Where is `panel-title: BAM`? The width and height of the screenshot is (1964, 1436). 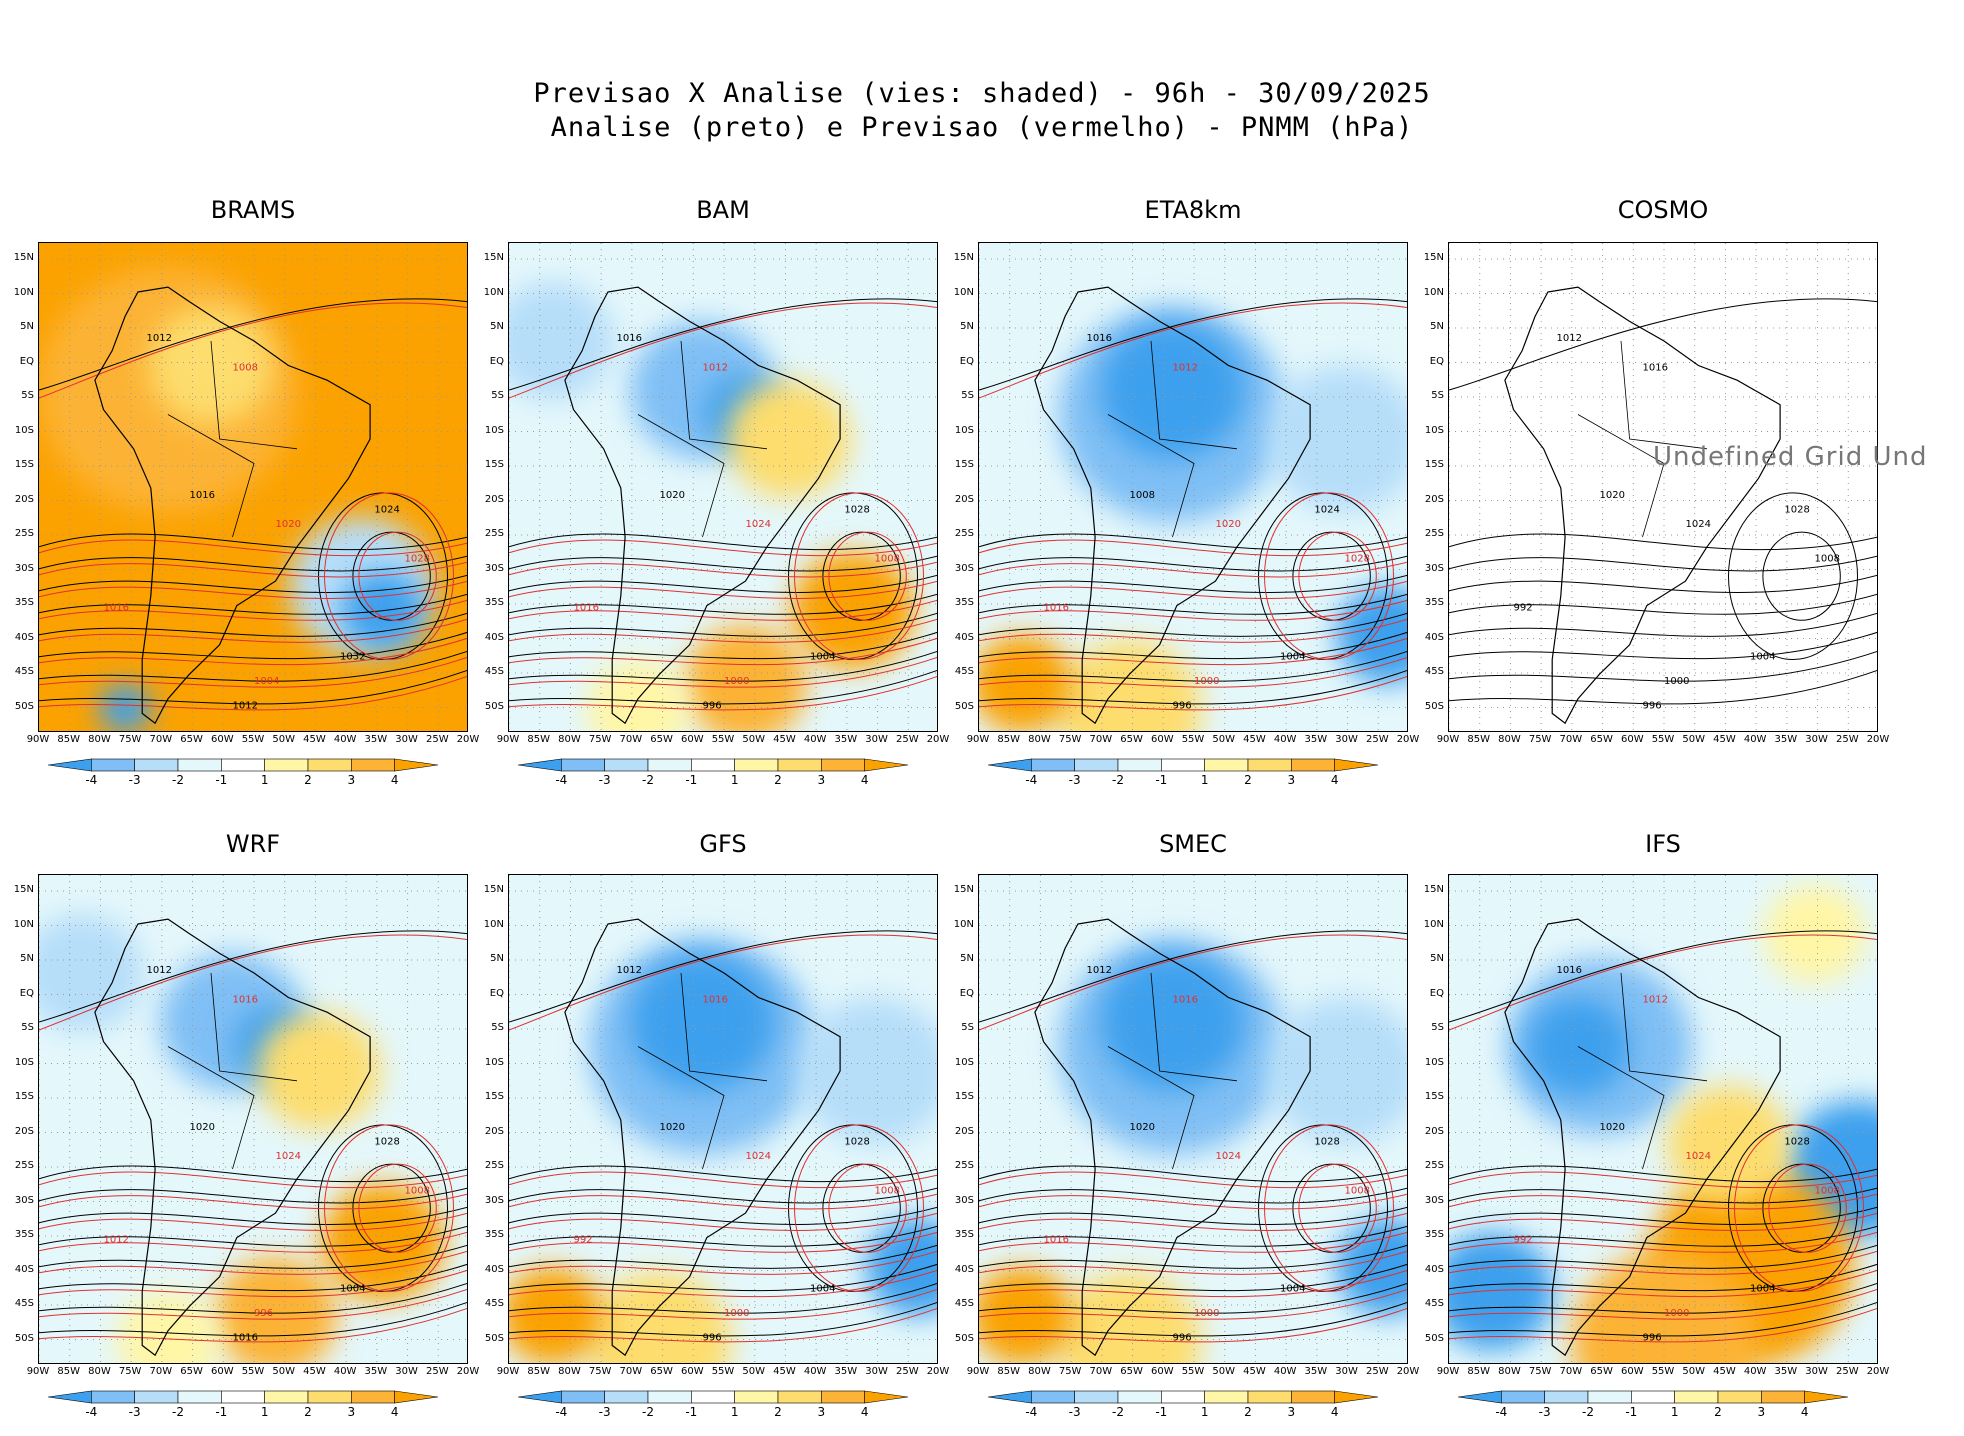 panel-title: BAM is located at coordinates (723, 210).